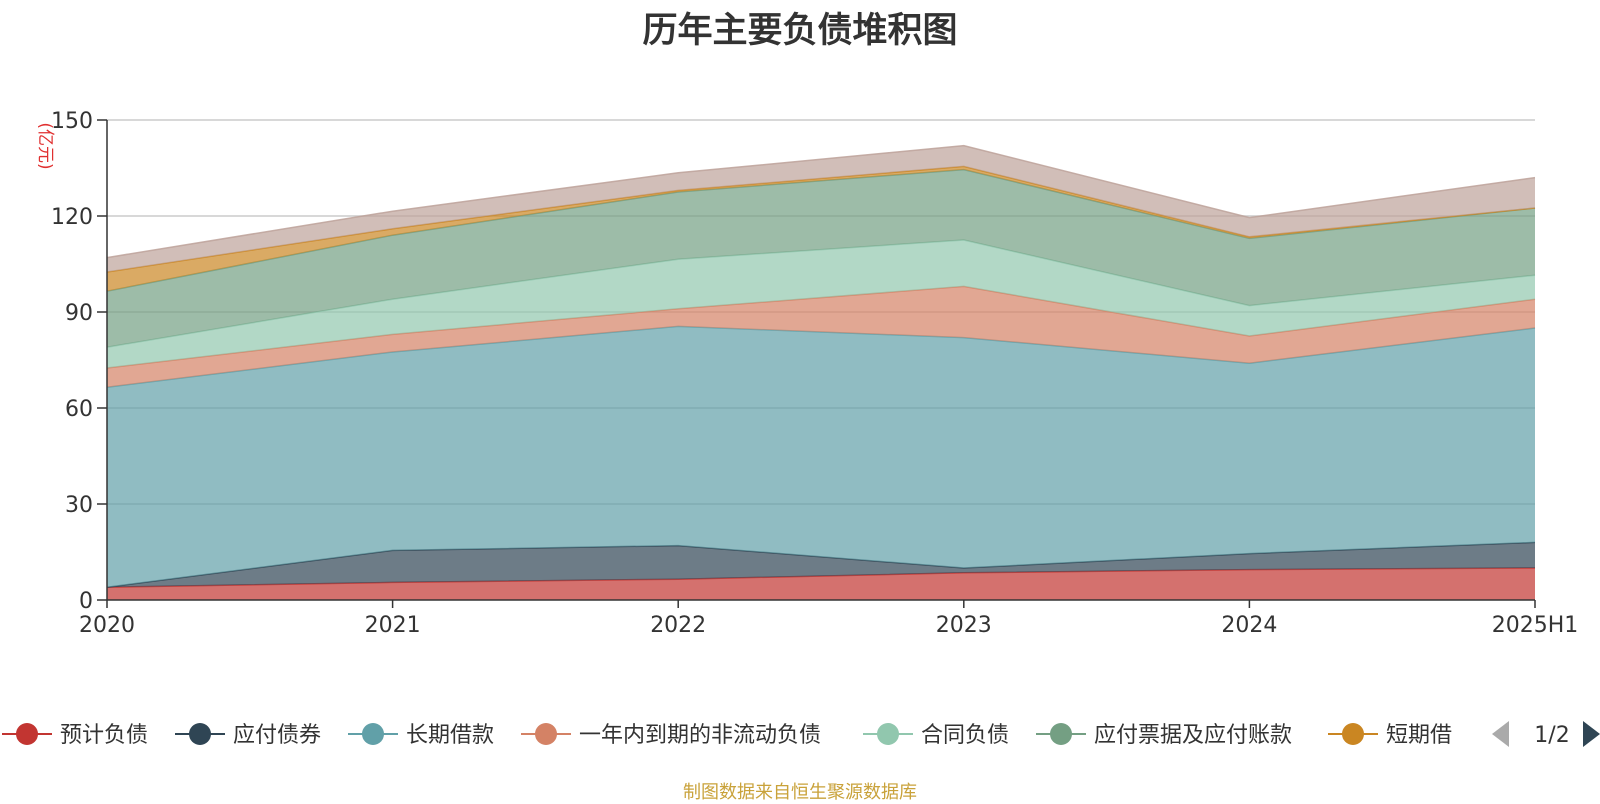 The image size is (1600, 804). I want to click on legend-label: 预计负债, so click(104, 735).